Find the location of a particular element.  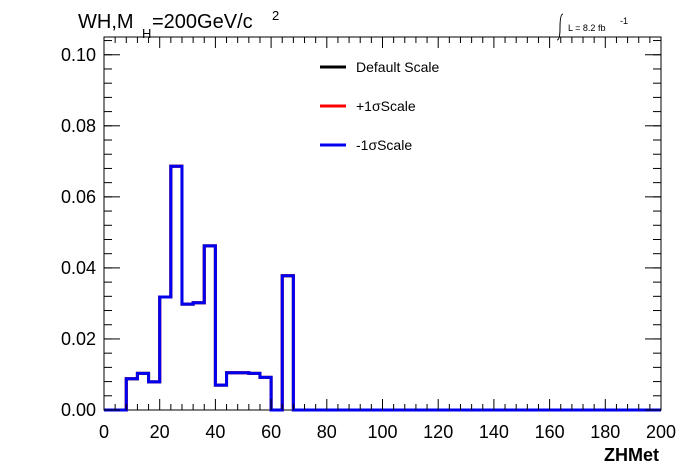

x-axis-title: ZHMet is located at coordinates (631, 455).